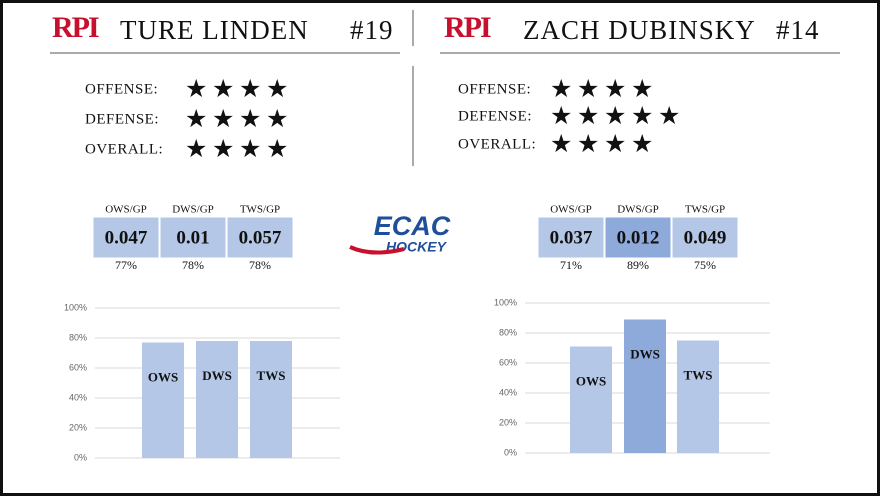 The height and width of the screenshot is (496, 880). What do you see at coordinates (377, 250) in the screenshot?
I see `logo-swoosh` at bounding box center [377, 250].